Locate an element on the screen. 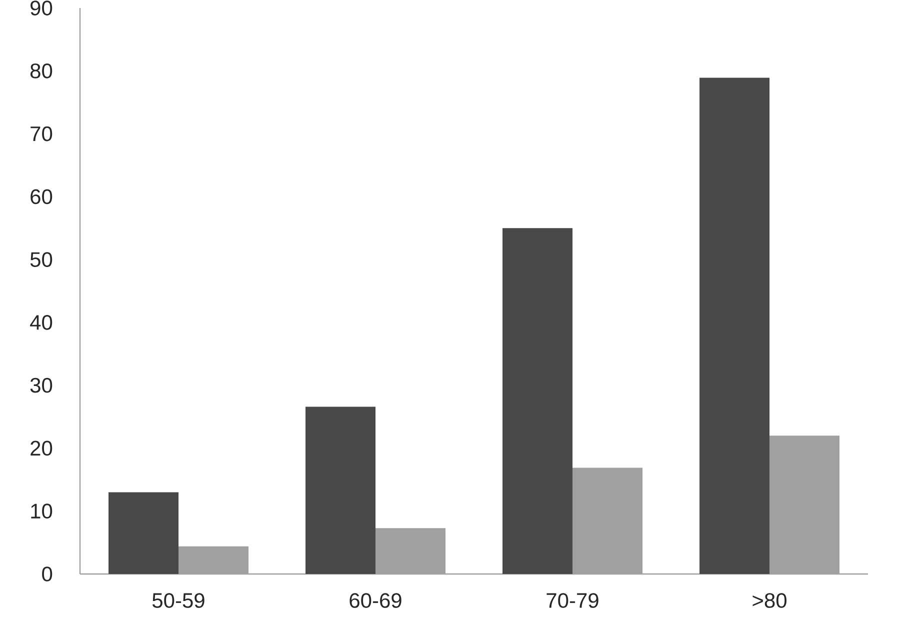 Image resolution: width=922 pixels, height=640 pixels. y-tick-label: 10 is located at coordinates (41, 511).